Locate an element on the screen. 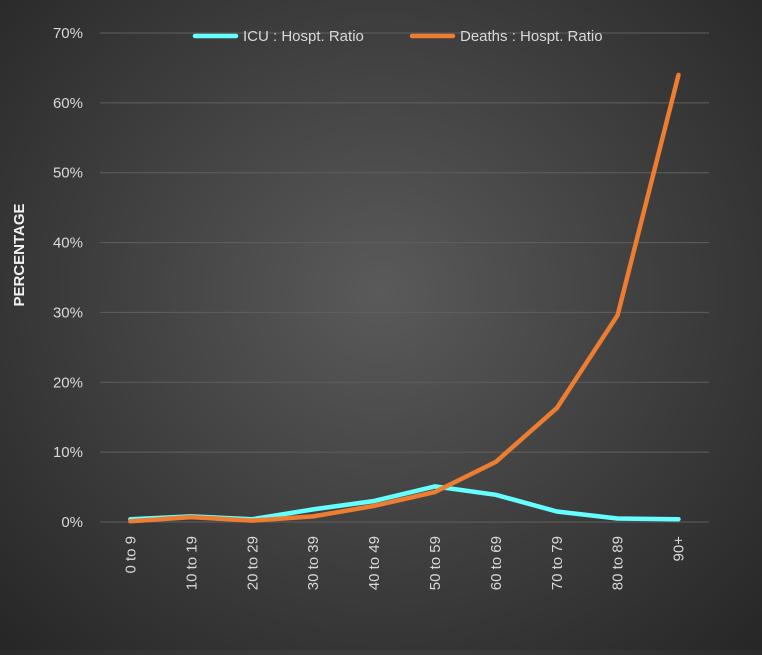  x-tick-label: 20 to 29 is located at coordinates (252, 563).